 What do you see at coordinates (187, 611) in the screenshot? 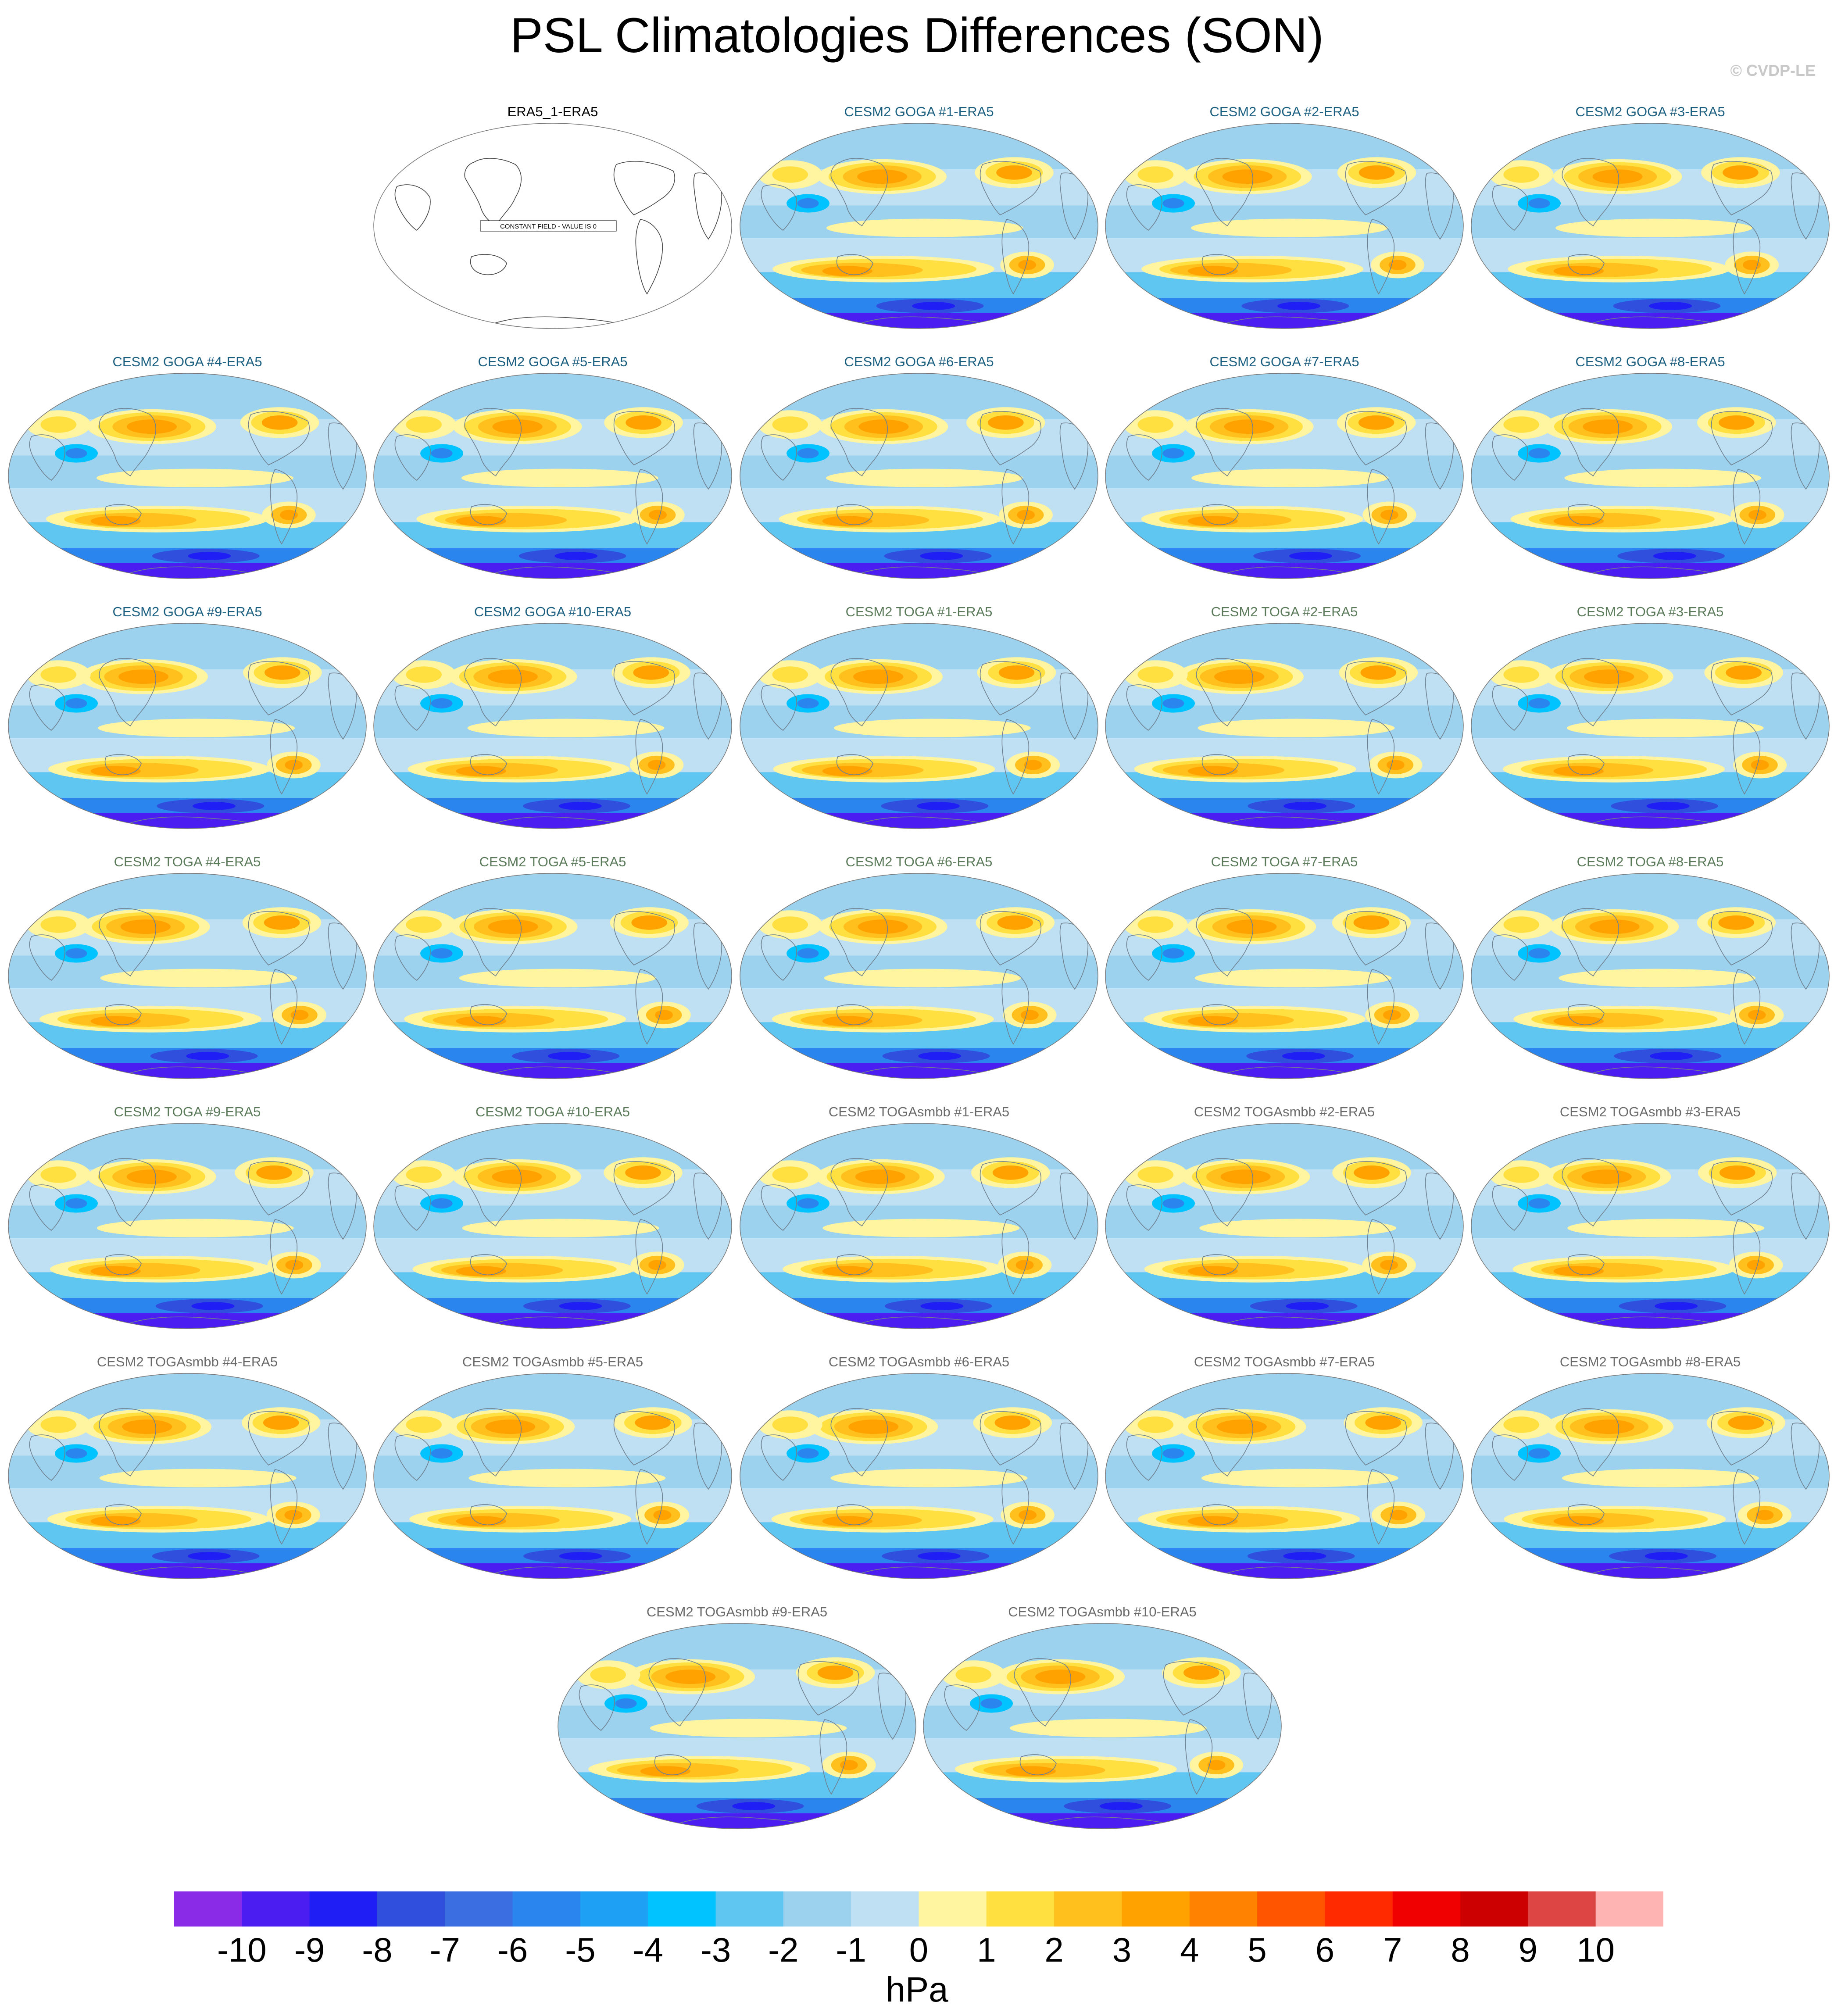
I see `panel-title: CESM2 GOGA #9-ERA5` at bounding box center [187, 611].